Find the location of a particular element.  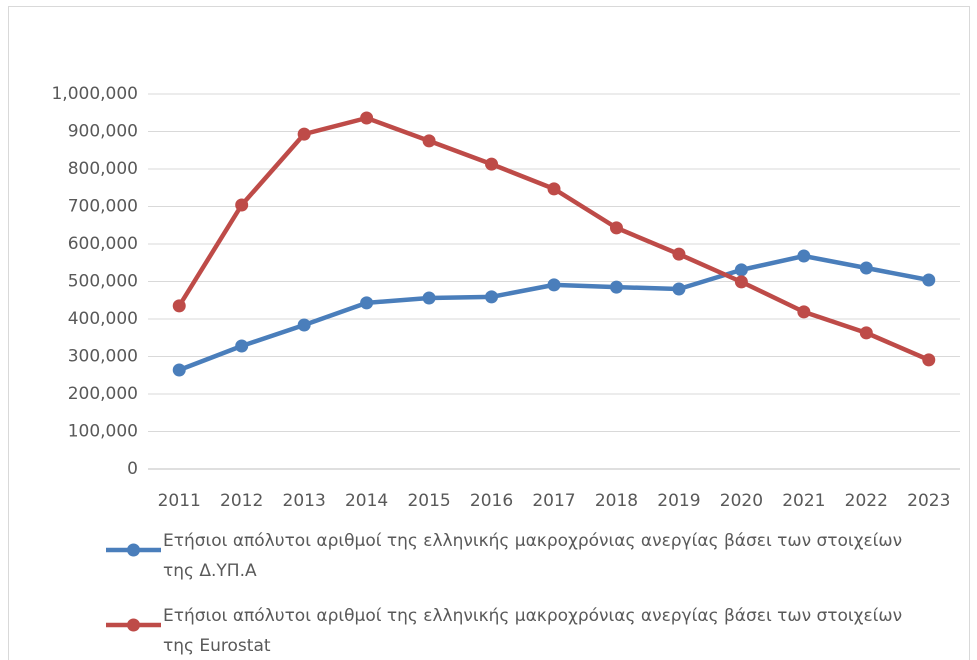

y-tick-label: 300,000 is located at coordinates (103, 357).